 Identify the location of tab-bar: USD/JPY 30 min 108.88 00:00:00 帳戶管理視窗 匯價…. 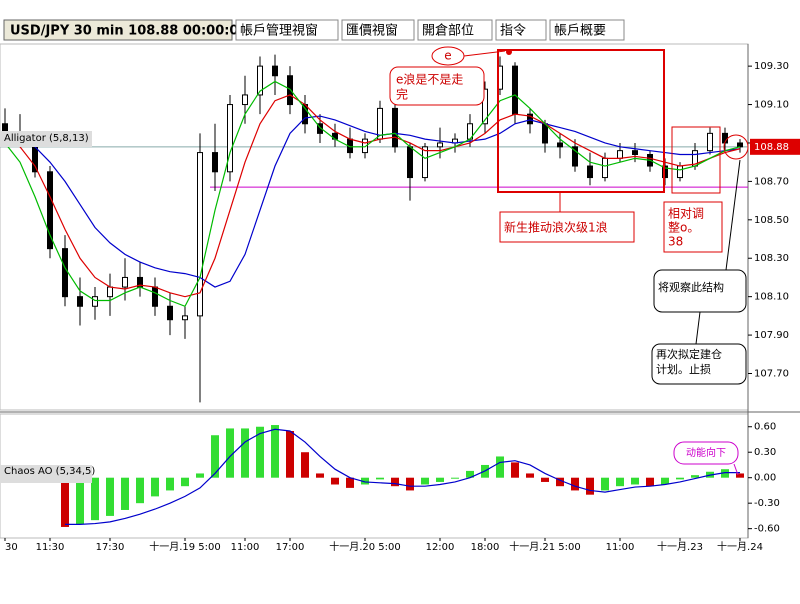
(314, 30).